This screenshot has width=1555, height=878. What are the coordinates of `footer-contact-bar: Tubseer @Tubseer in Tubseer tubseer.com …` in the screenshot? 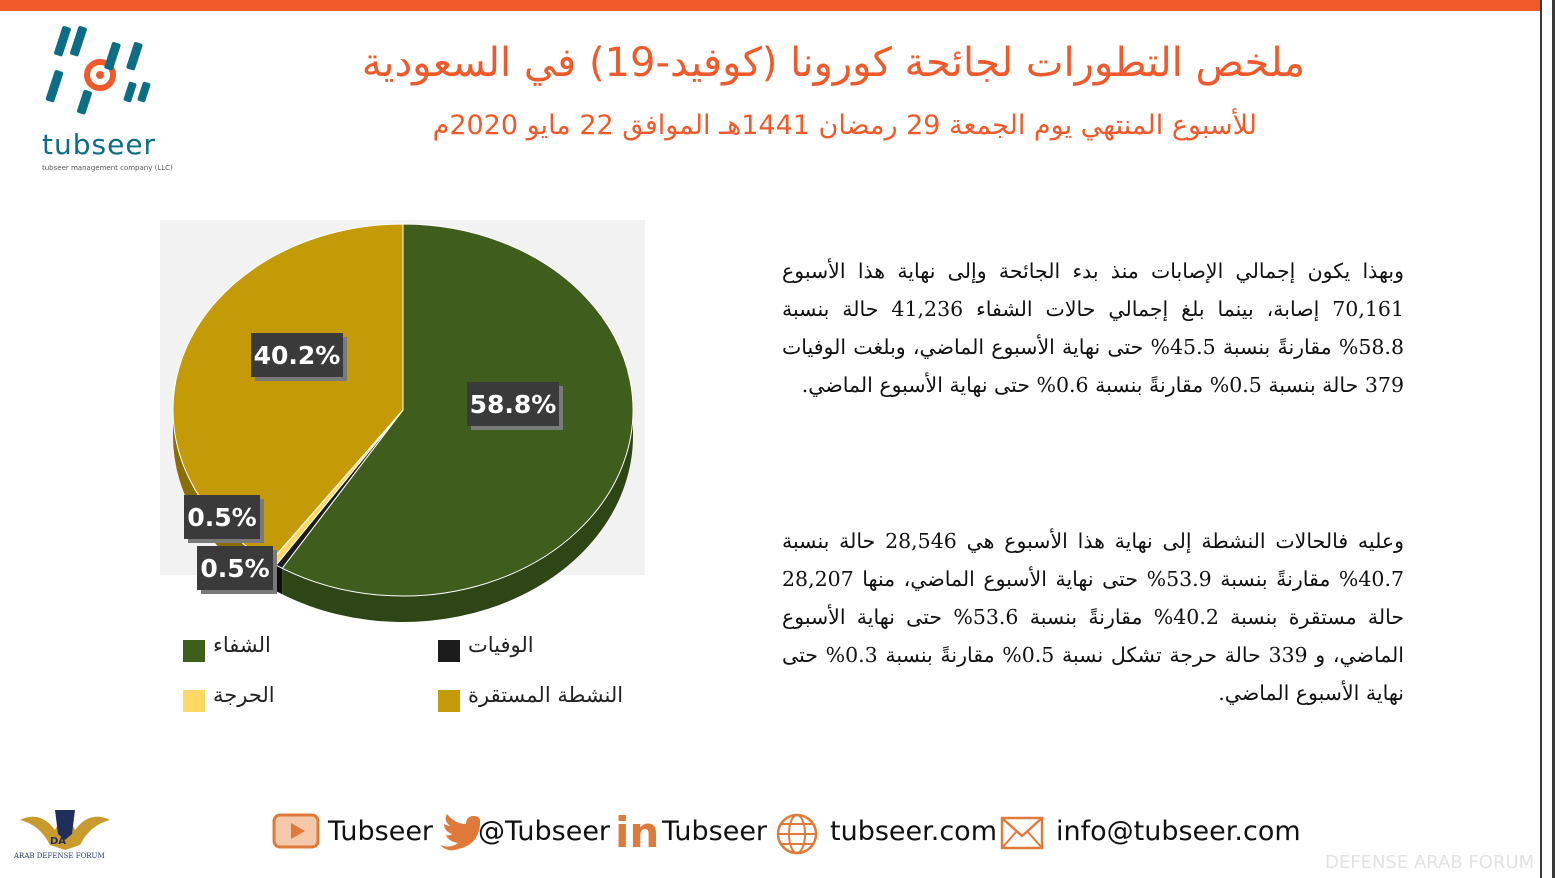 It's located at (790, 834).